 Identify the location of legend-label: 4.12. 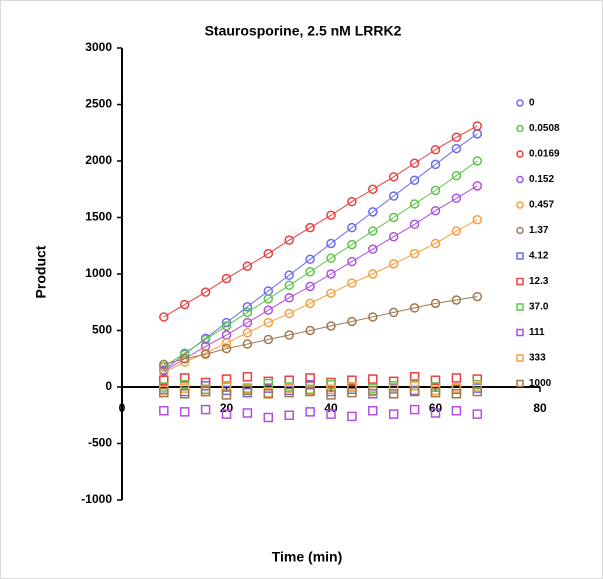
(539, 256).